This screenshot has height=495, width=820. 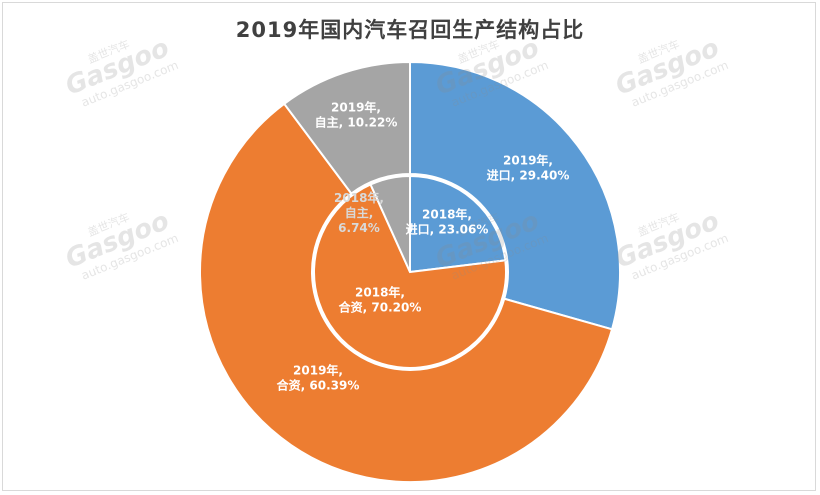 I want to click on chart-title: 2019年国内汽车召回生产结构占比, so click(x=410, y=30).